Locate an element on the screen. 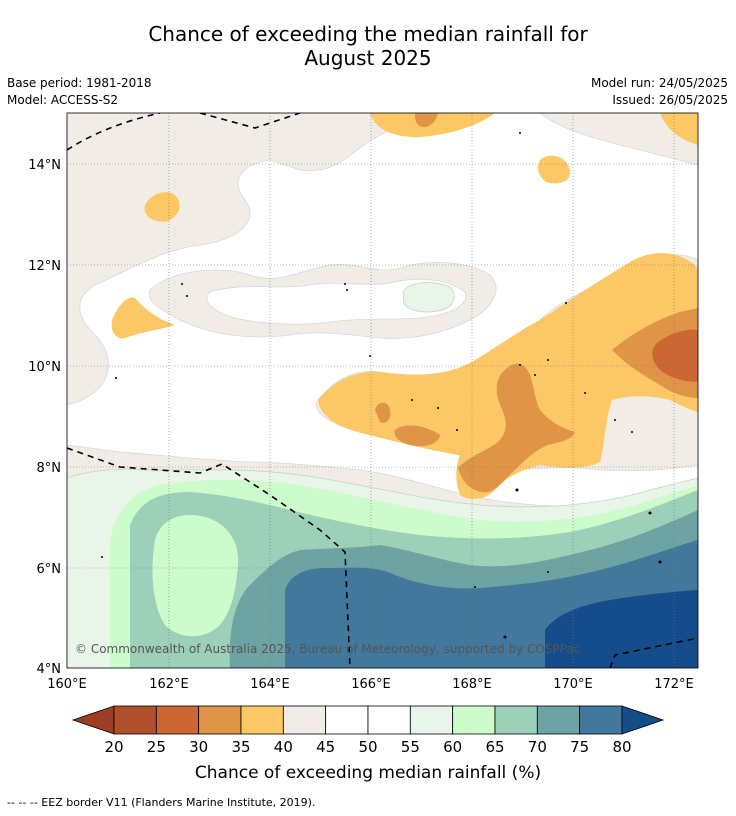  colorbar-extend-high is located at coordinates (643, 720).